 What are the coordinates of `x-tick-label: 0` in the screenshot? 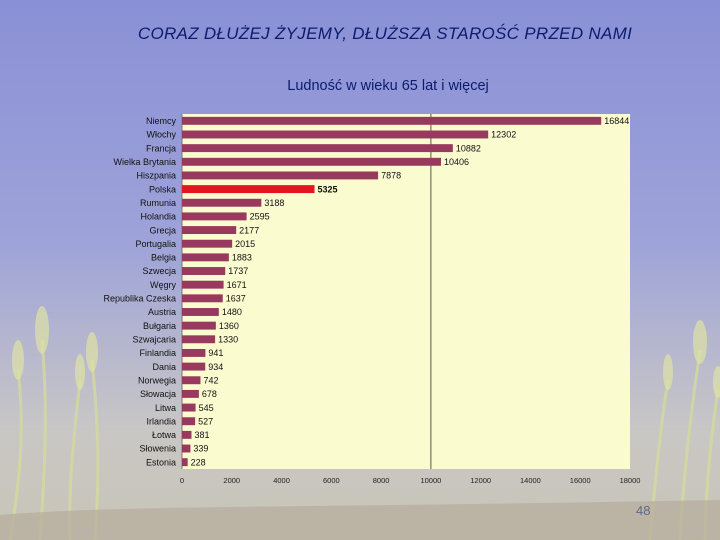 It's located at (182, 480).